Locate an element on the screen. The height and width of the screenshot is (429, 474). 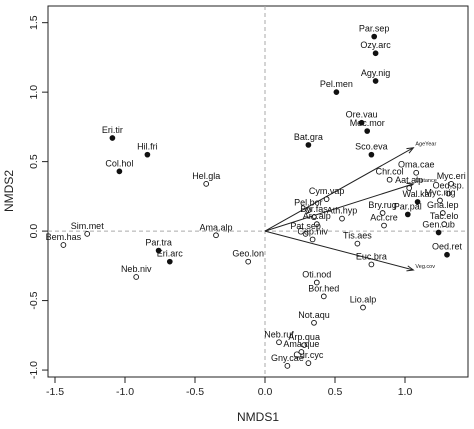
x-tick-label: -0.5 is located at coordinates (195, 392).